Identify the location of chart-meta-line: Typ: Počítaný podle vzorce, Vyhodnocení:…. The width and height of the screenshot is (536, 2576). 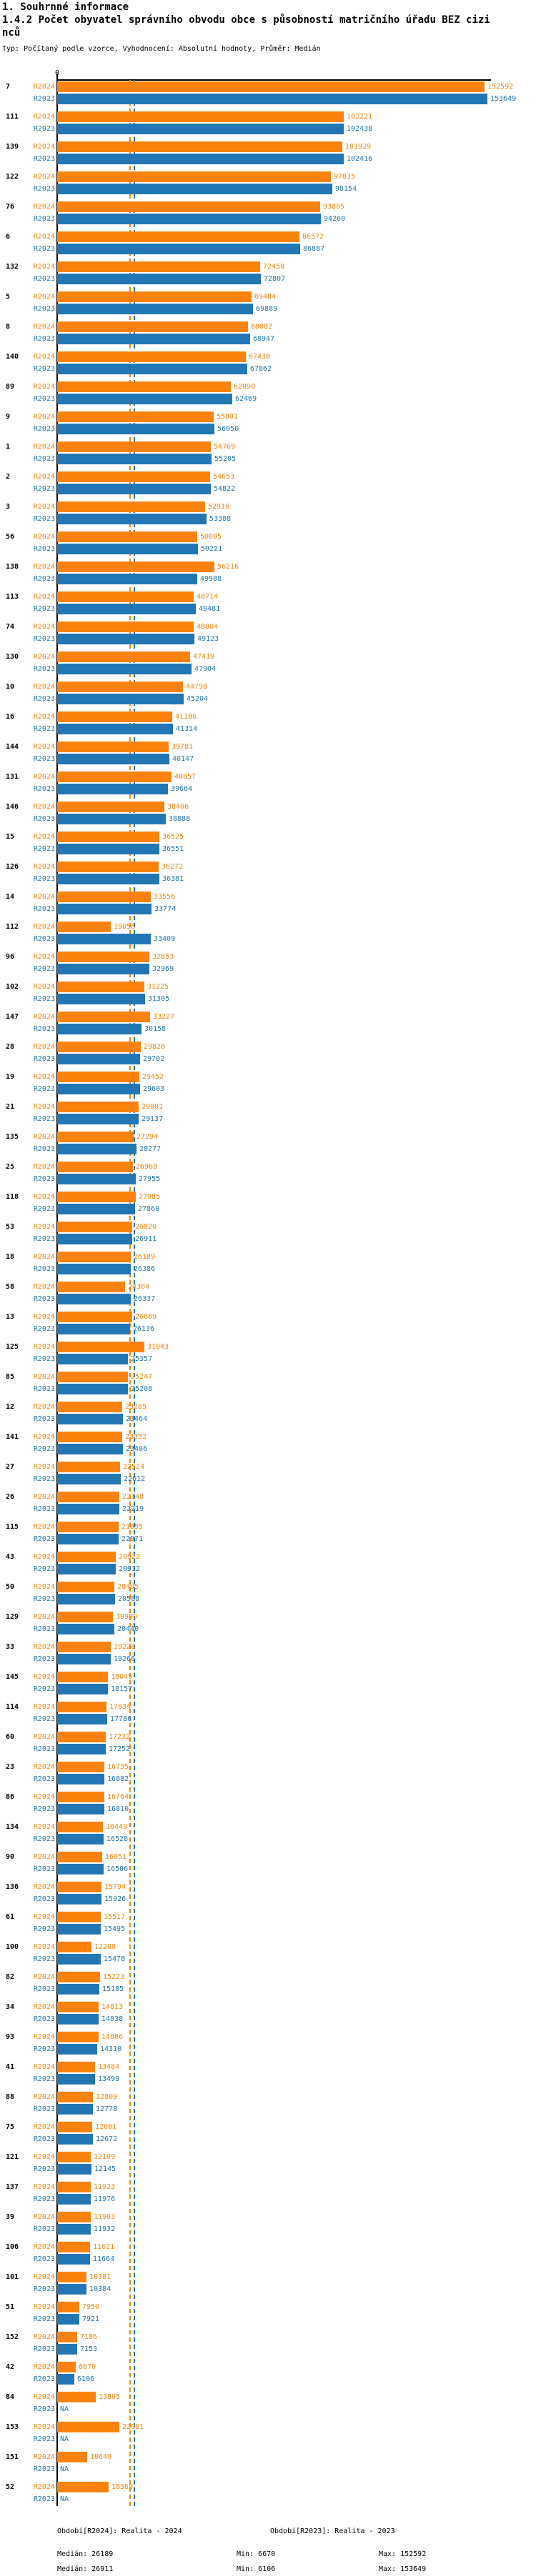
(161, 49).